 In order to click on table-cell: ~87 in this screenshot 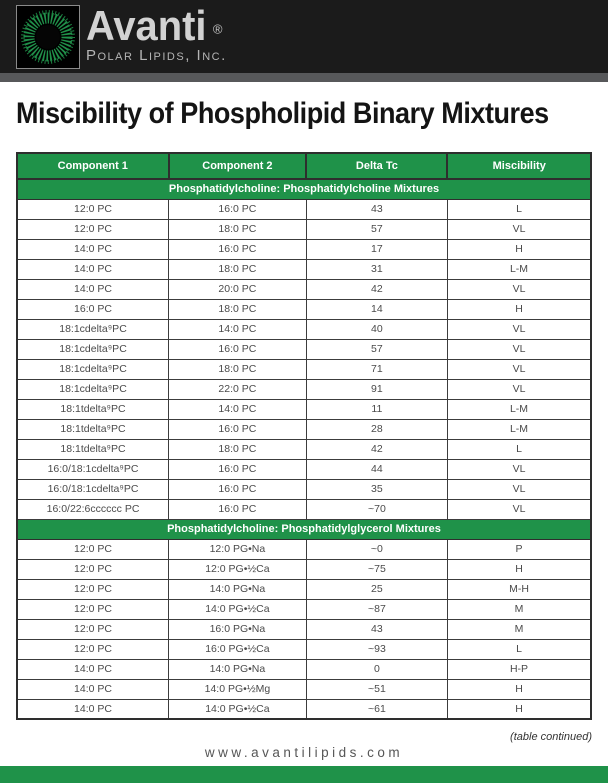, I will do `click(376, 609)`.